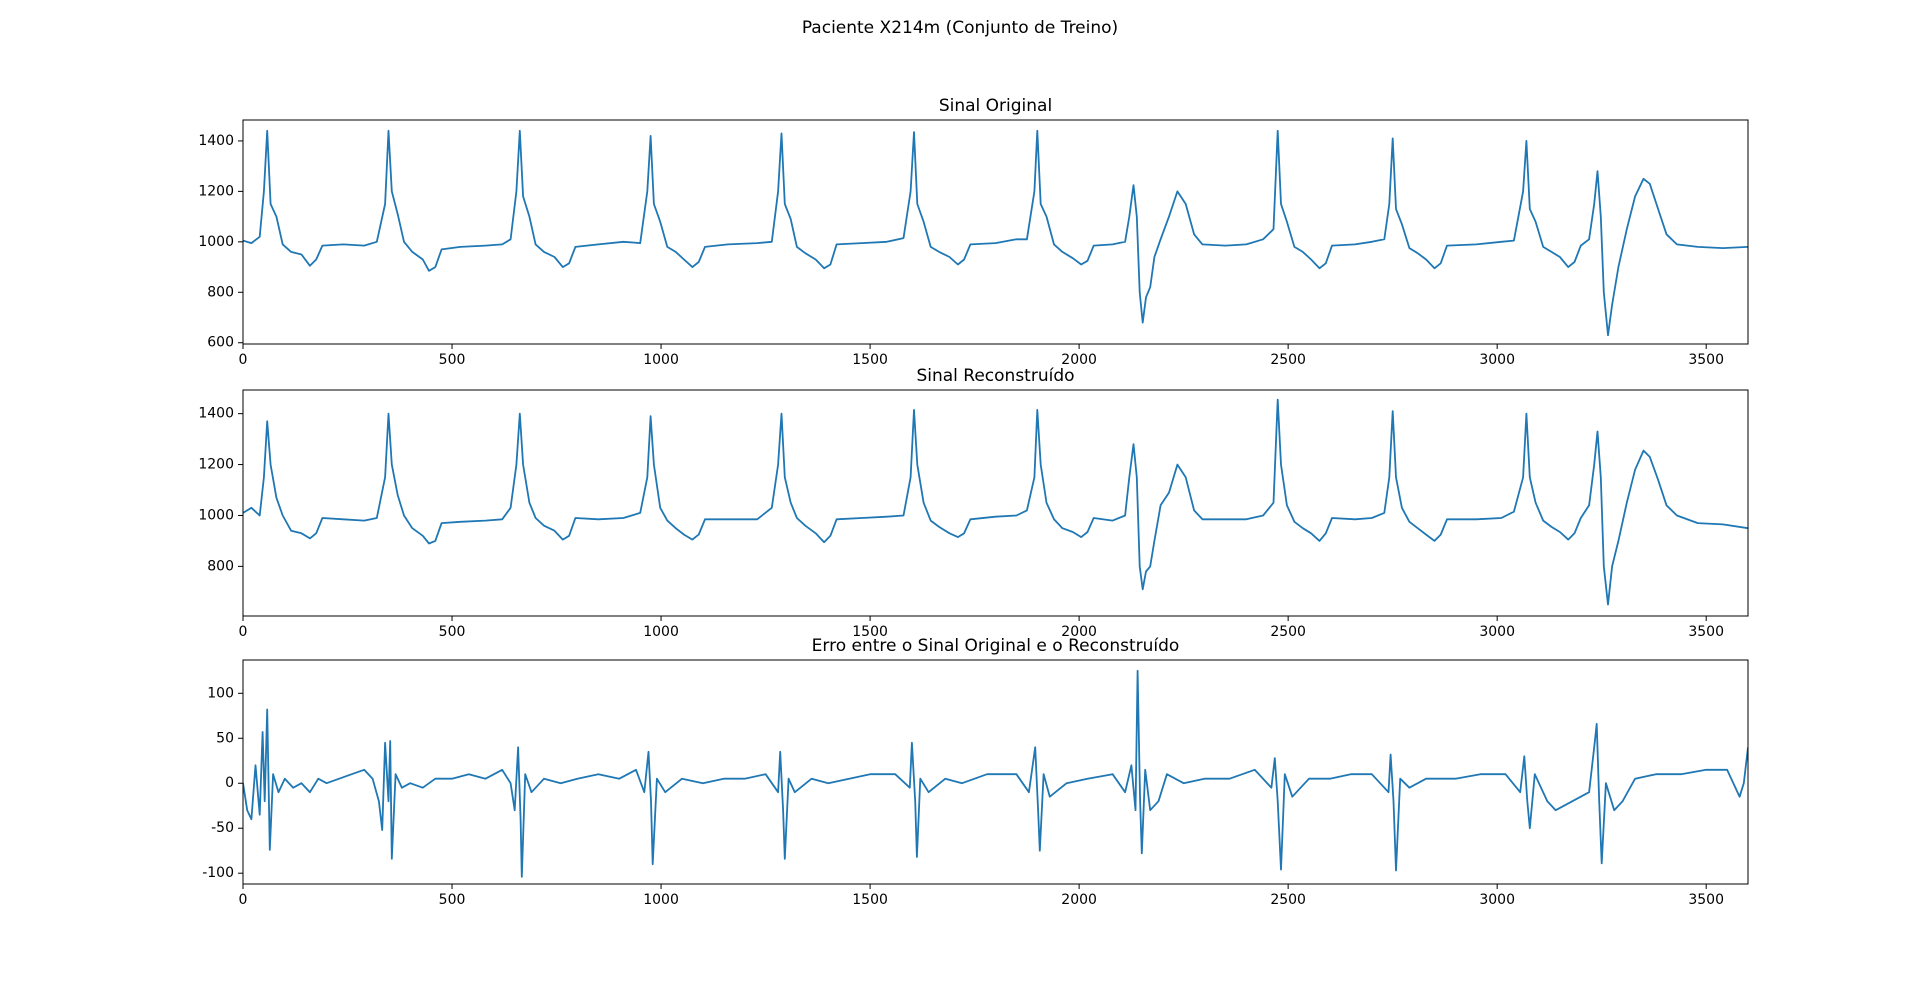 This screenshot has height=983, width=1920. Describe the element at coordinates (220, 343) in the screenshot. I see `y-tick-label: 600` at that location.